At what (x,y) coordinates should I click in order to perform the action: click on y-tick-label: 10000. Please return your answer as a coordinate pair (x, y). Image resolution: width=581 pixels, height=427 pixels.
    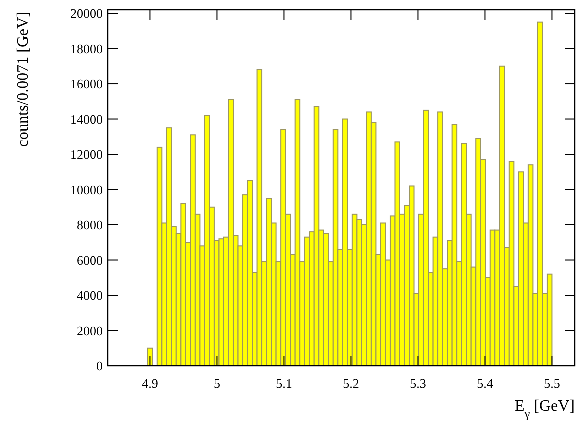
    Looking at the image, I should click on (86, 190).